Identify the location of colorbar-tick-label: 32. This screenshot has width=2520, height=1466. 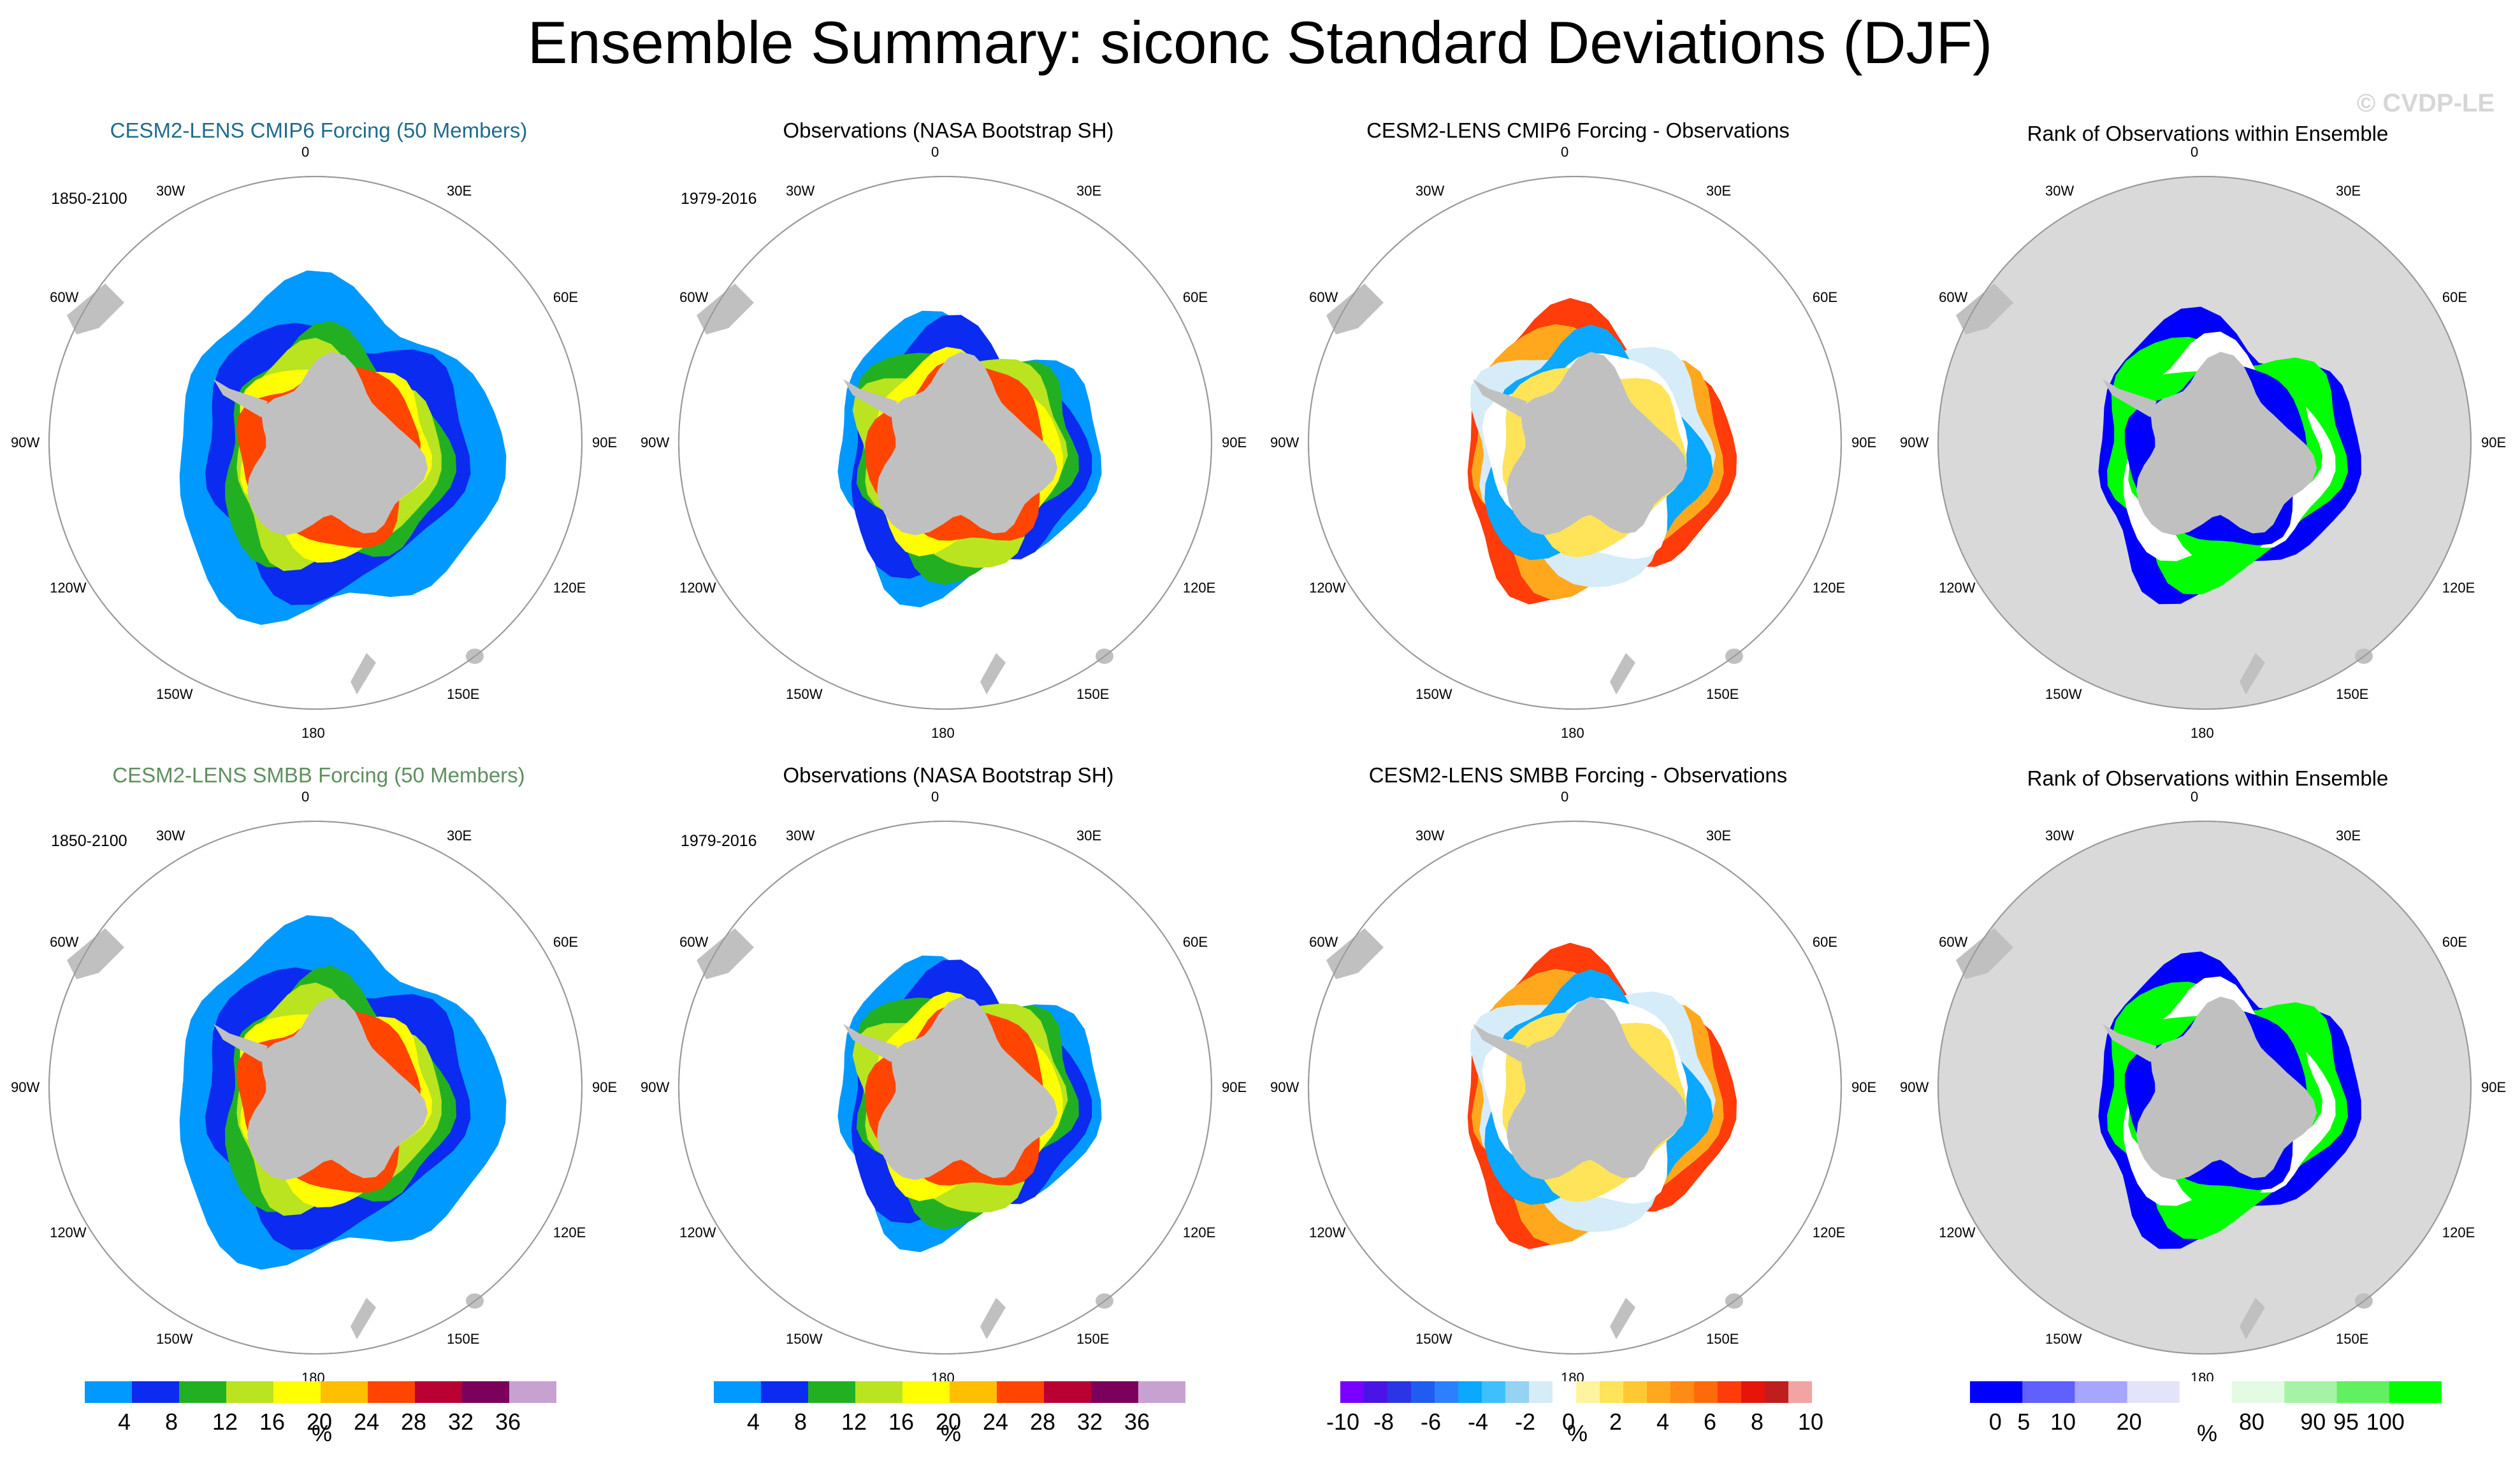
(461, 1422).